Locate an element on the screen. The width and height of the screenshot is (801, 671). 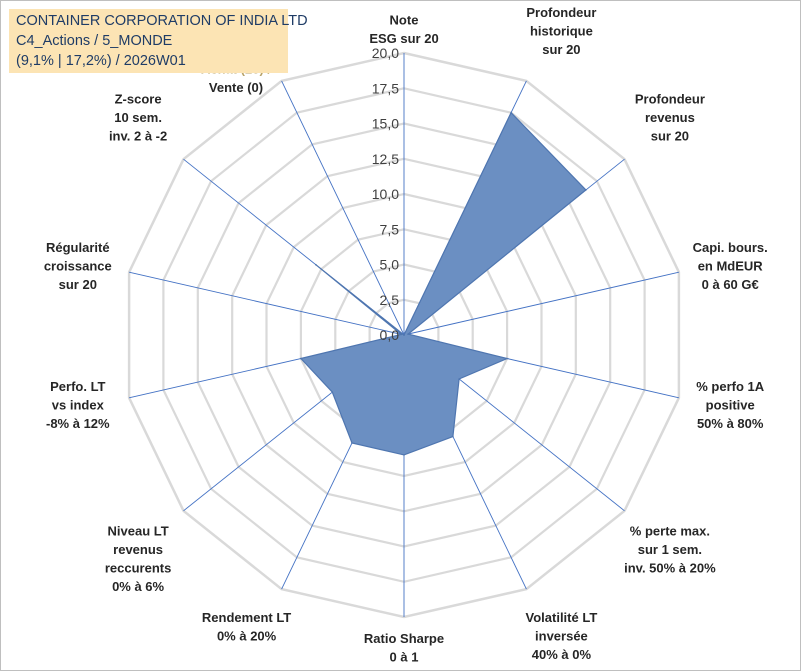
axis-label: % perfo 1A positive 50% à 80% is located at coordinates (730, 405).